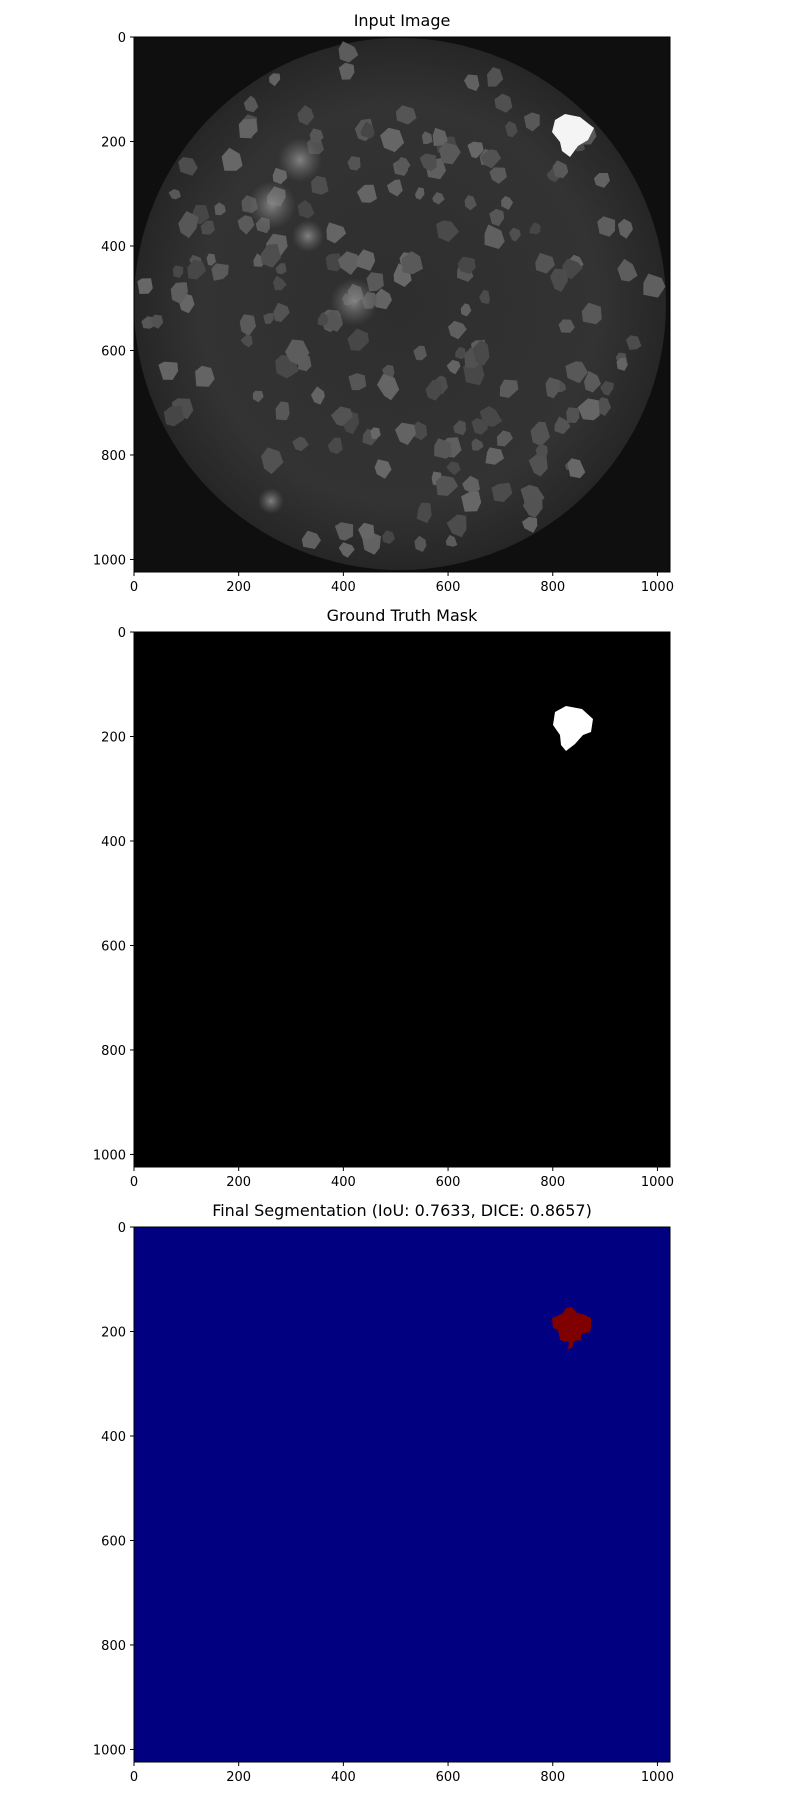 Image resolution: width=800 pixels, height=1800 pixels. Describe the element at coordinates (113, 737) in the screenshot. I see `y-tick-label: 200` at that location.